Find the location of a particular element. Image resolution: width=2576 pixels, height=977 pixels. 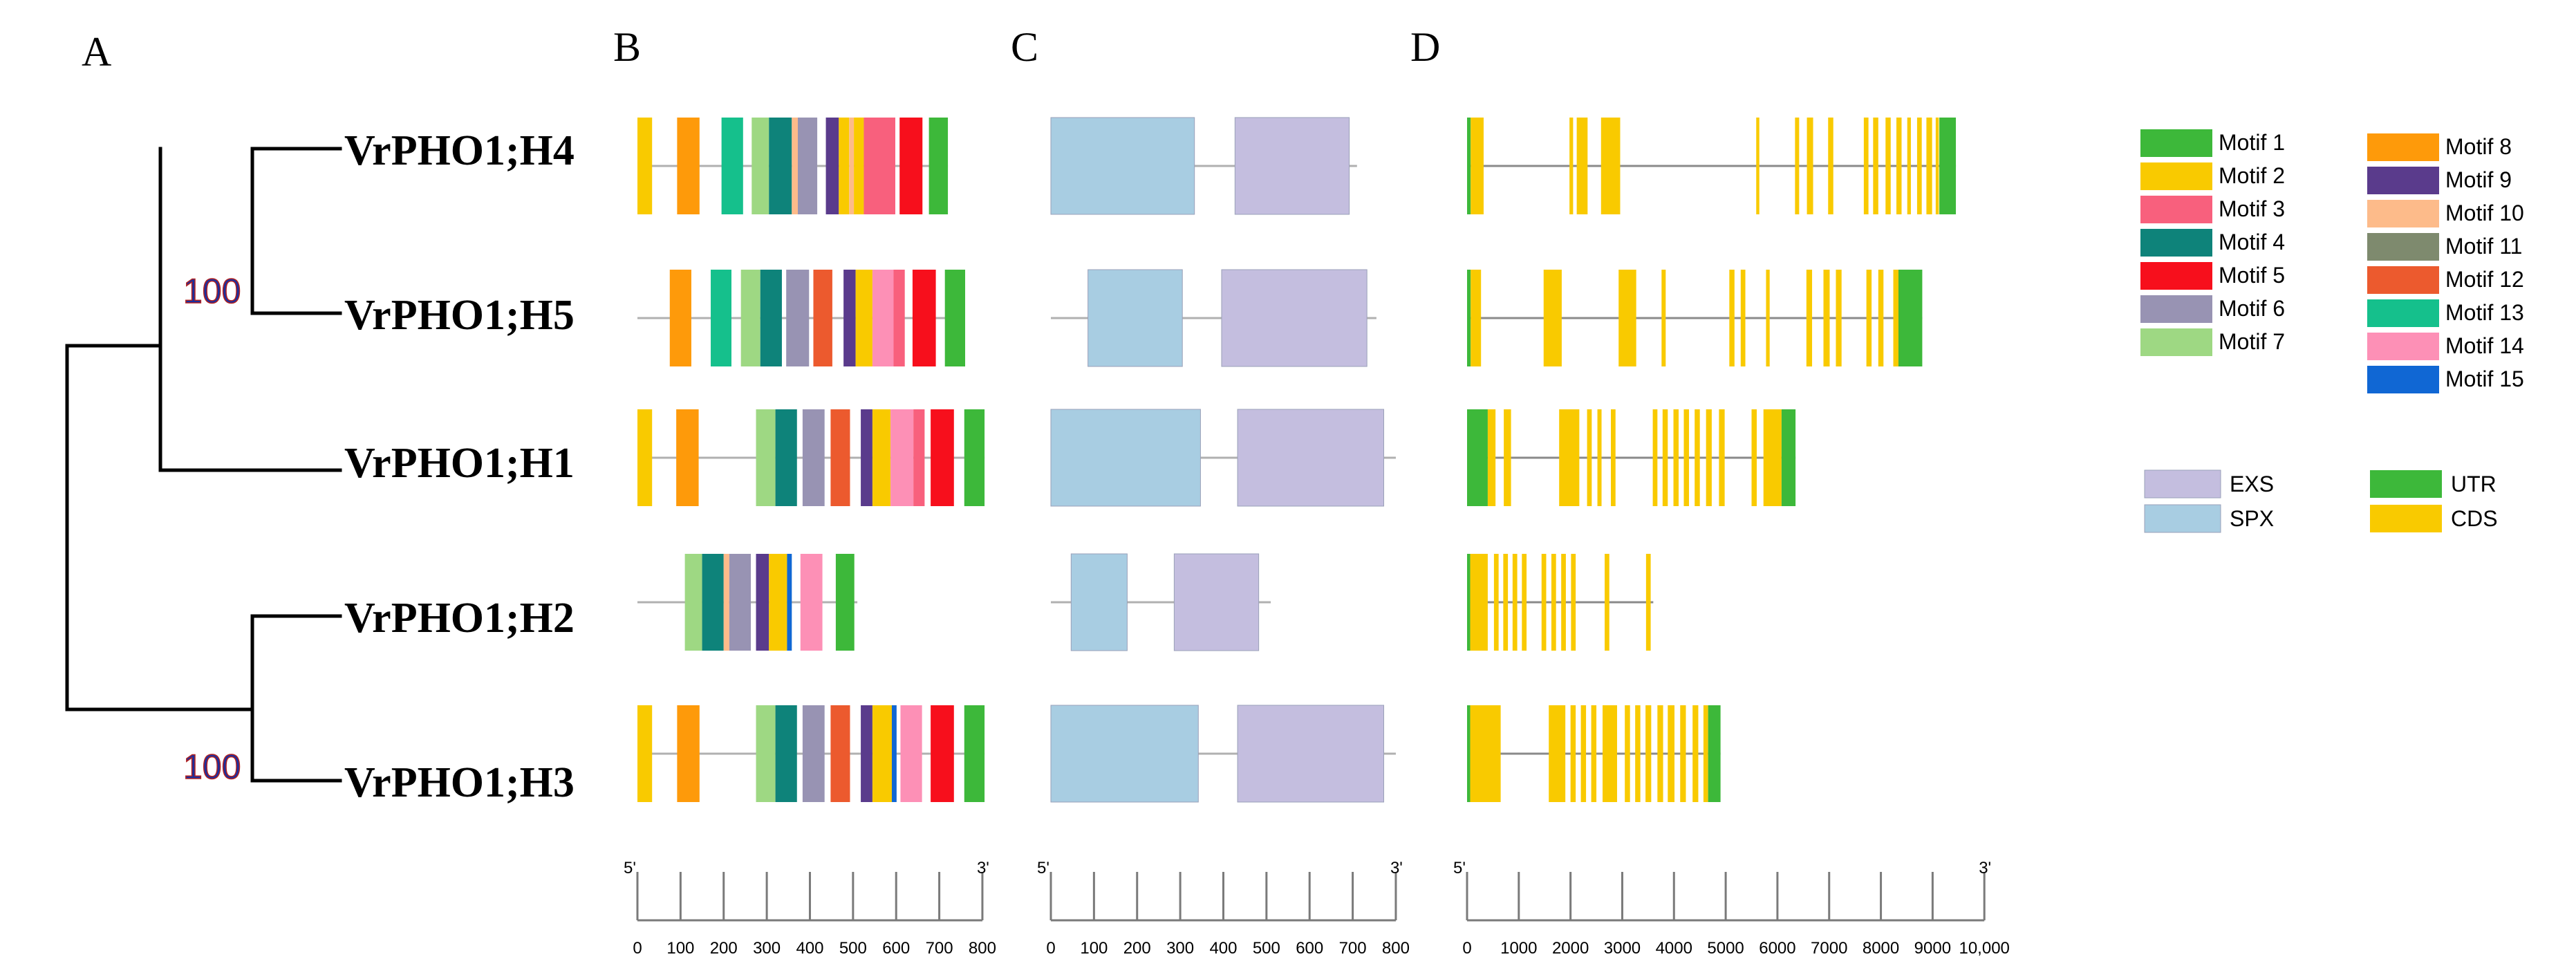

scale-tick-label: 500 is located at coordinates (1266, 948).